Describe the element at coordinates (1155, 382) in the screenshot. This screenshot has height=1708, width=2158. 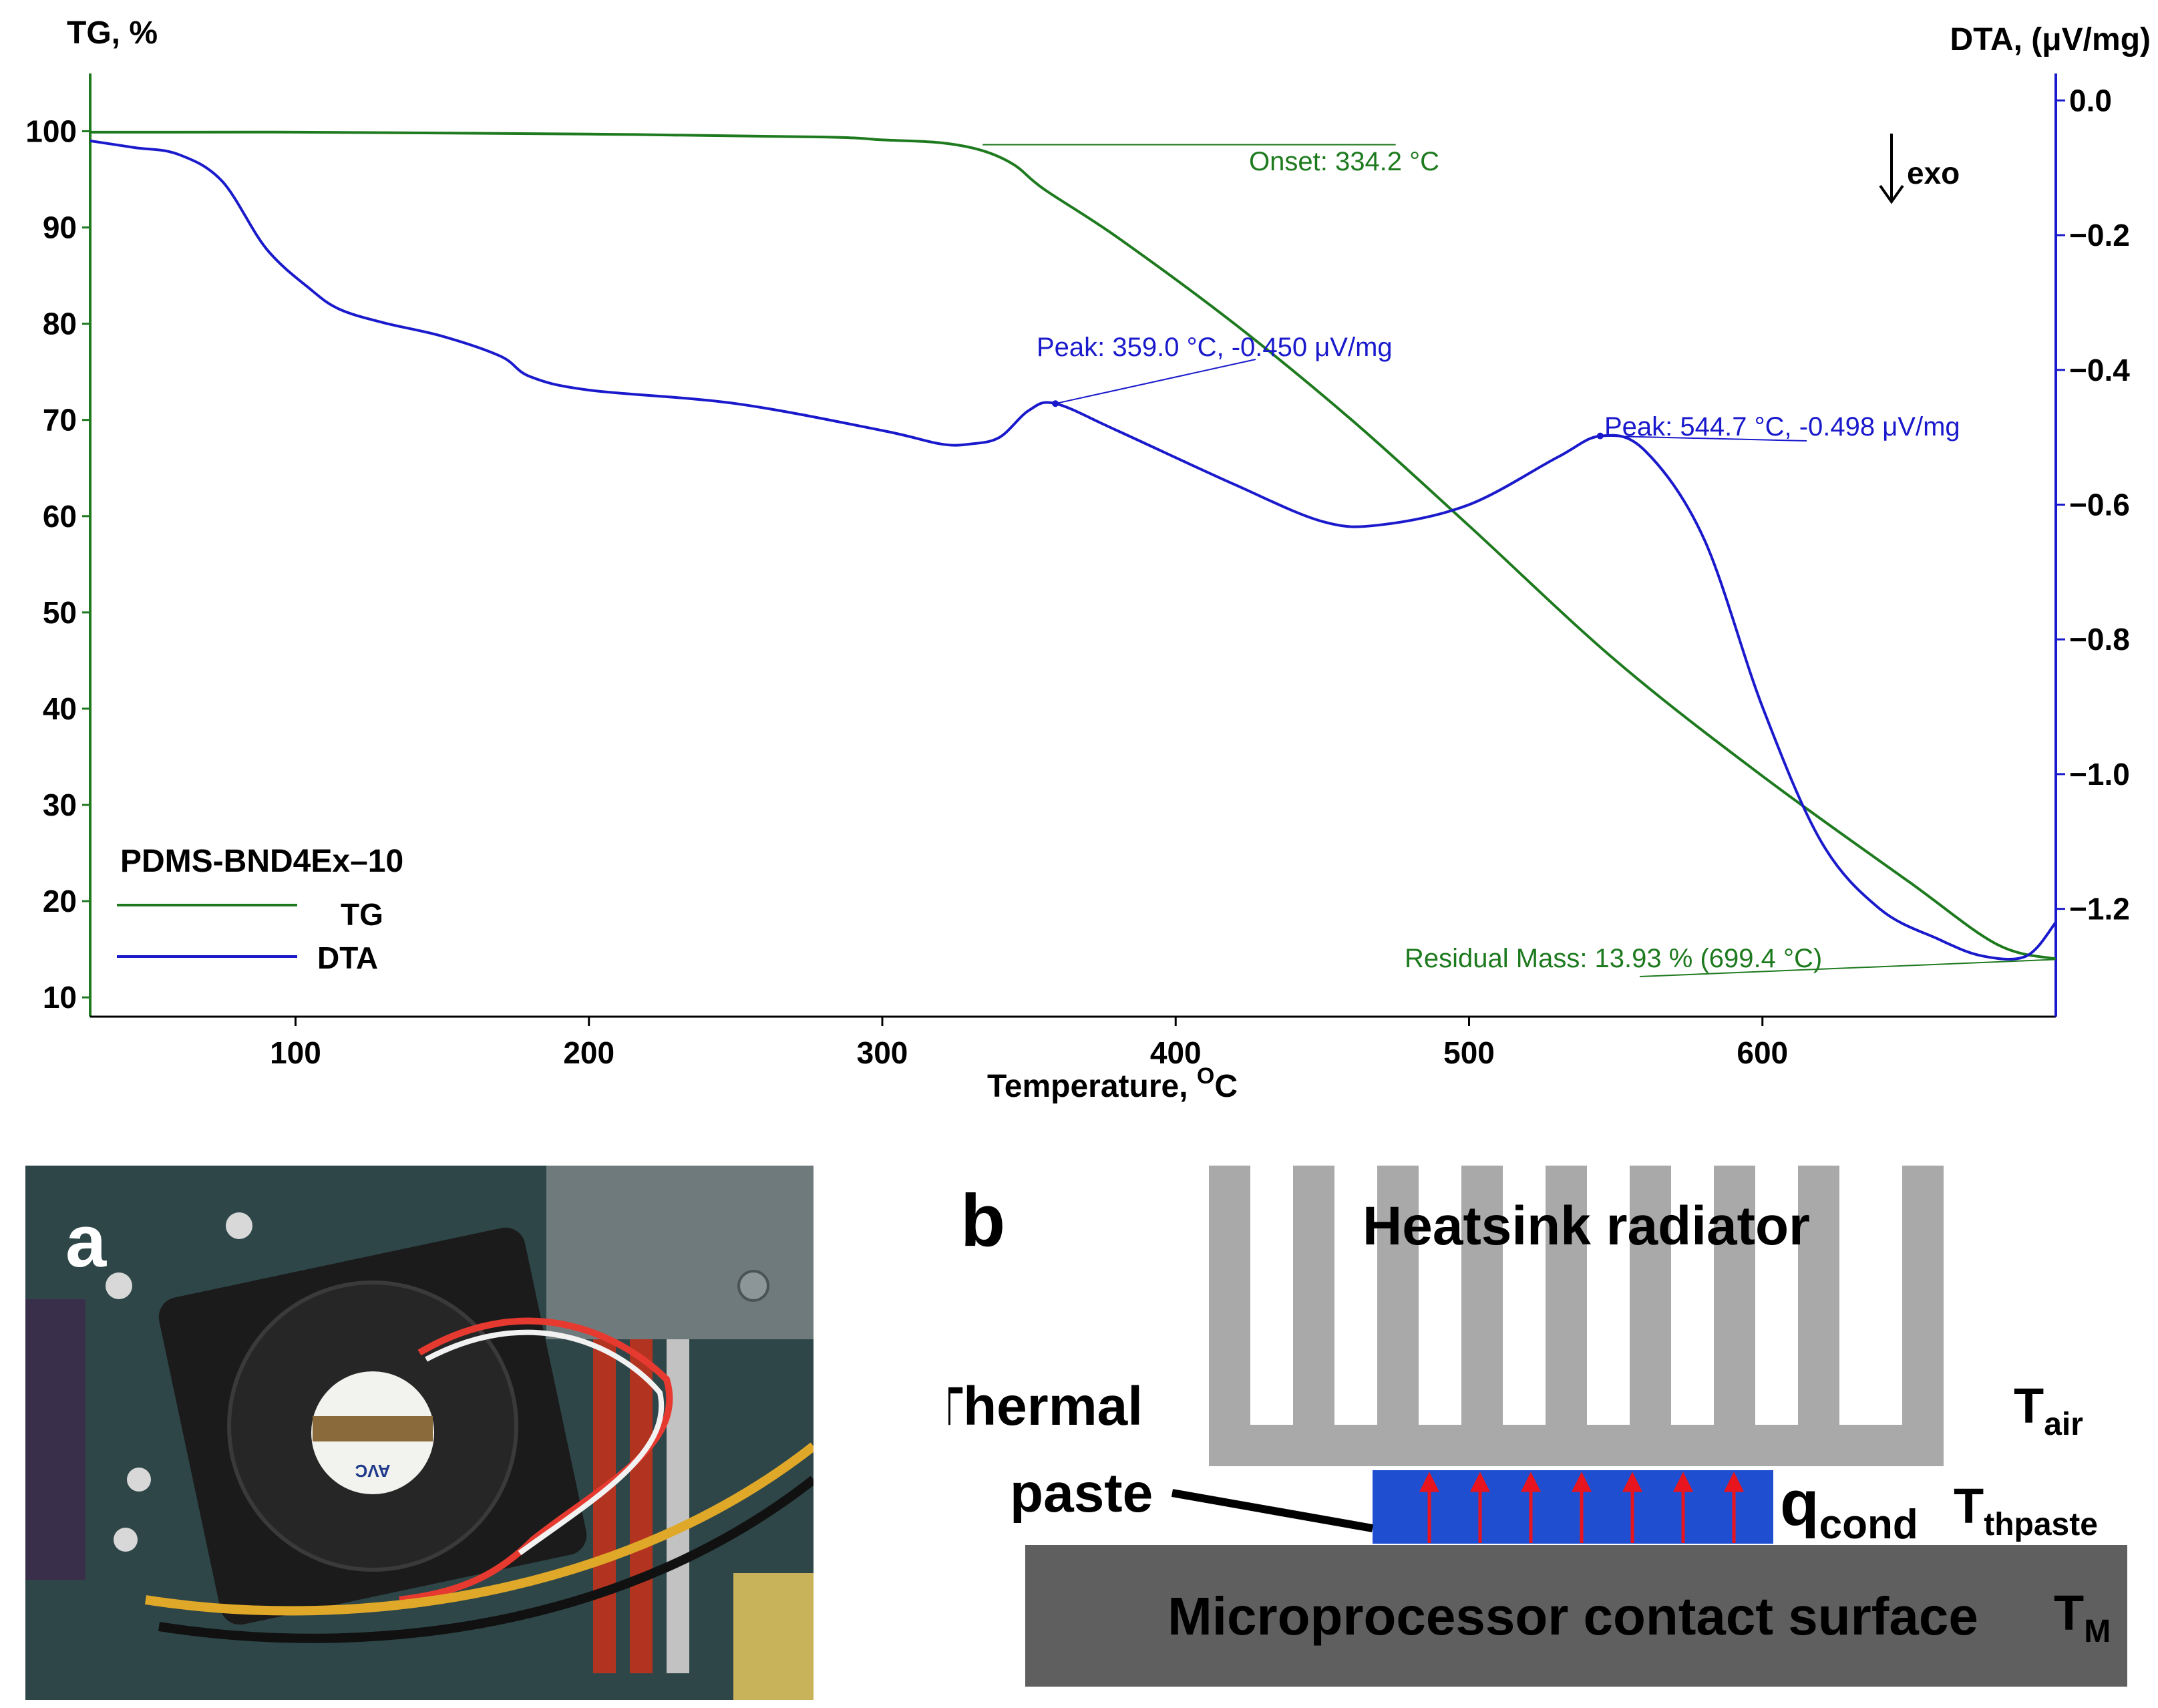
I see `peak-1-leader` at that location.